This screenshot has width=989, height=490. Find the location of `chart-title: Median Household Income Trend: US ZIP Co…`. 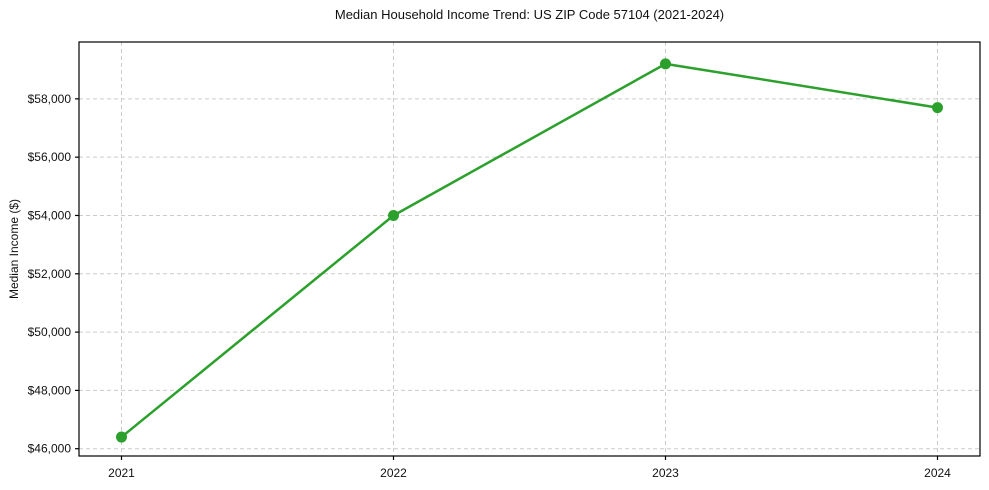

chart-title: Median Household Income Trend: US ZIP Co… is located at coordinates (529, 14).